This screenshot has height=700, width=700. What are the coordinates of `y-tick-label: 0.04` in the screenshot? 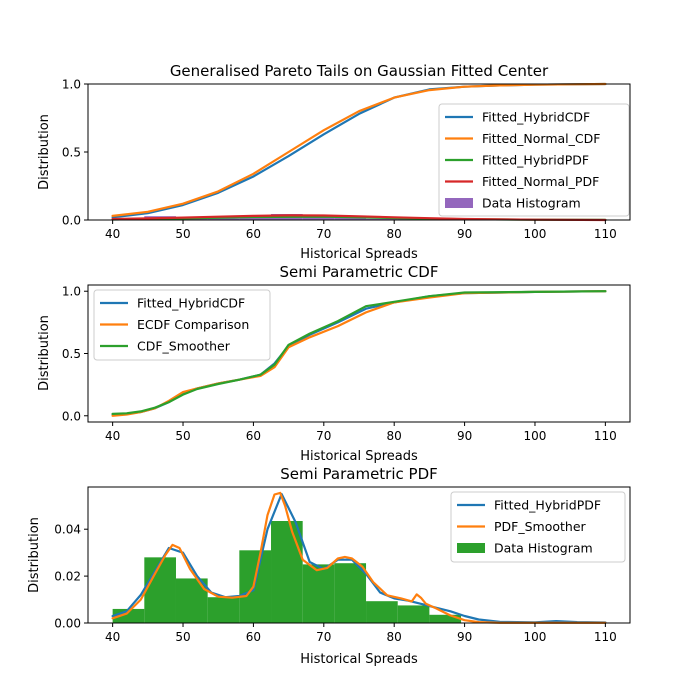 It's located at (67, 530).